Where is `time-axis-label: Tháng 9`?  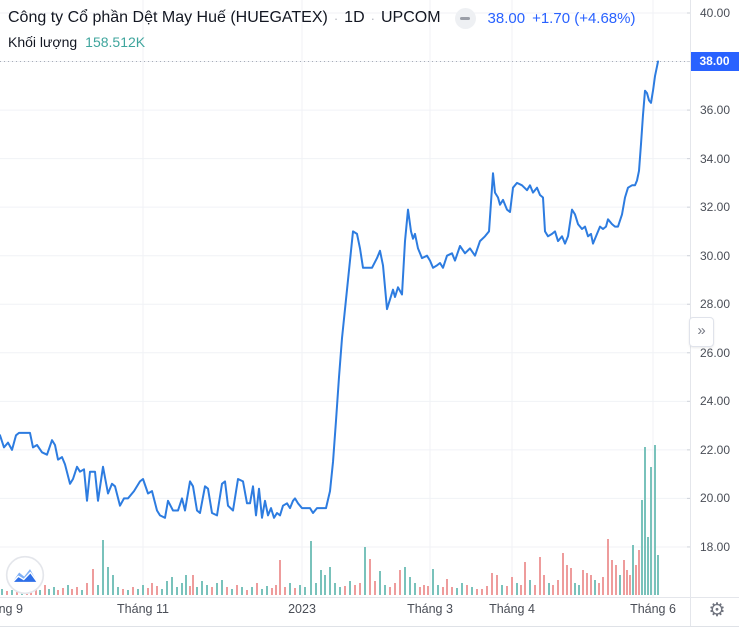
time-axis-label: Tháng 9 is located at coordinates (11, 609).